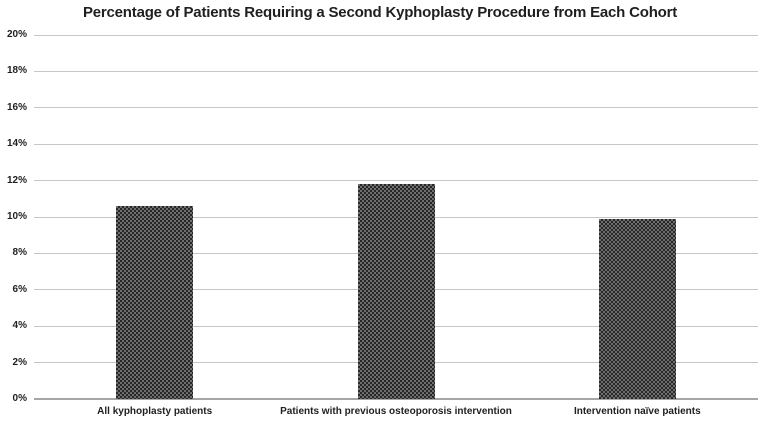 Image resolution: width=760 pixels, height=423 pixels. Describe the element at coordinates (637, 411) in the screenshot. I see `x-axis-category-label: Intervention naïve patients` at that location.